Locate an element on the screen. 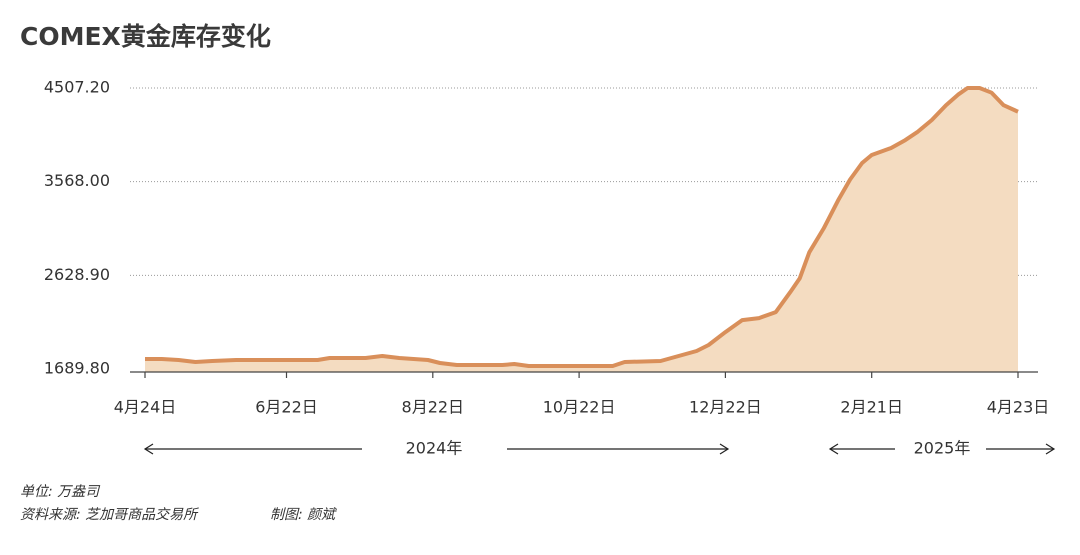  x-tick-label: 8月22日 is located at coordinates (433, 407).